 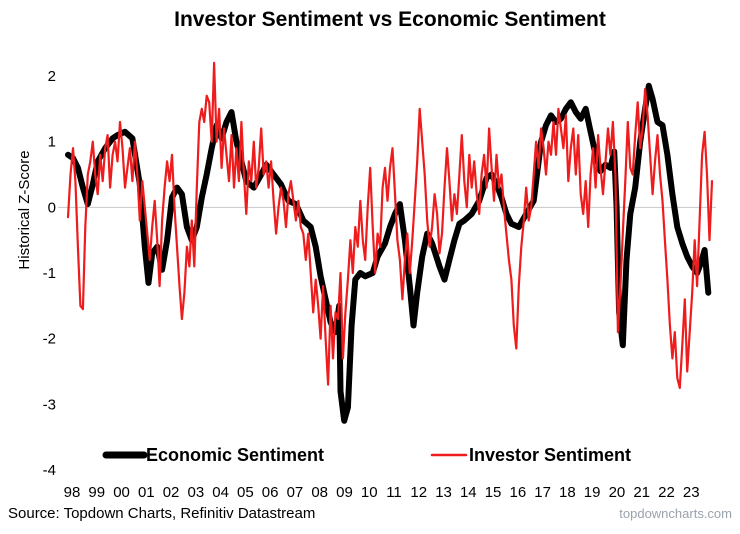 What do you see at coordinates (344, 492) in the screenshot?
I see `x-tick-label: 09` at bounding box center [344, 492].